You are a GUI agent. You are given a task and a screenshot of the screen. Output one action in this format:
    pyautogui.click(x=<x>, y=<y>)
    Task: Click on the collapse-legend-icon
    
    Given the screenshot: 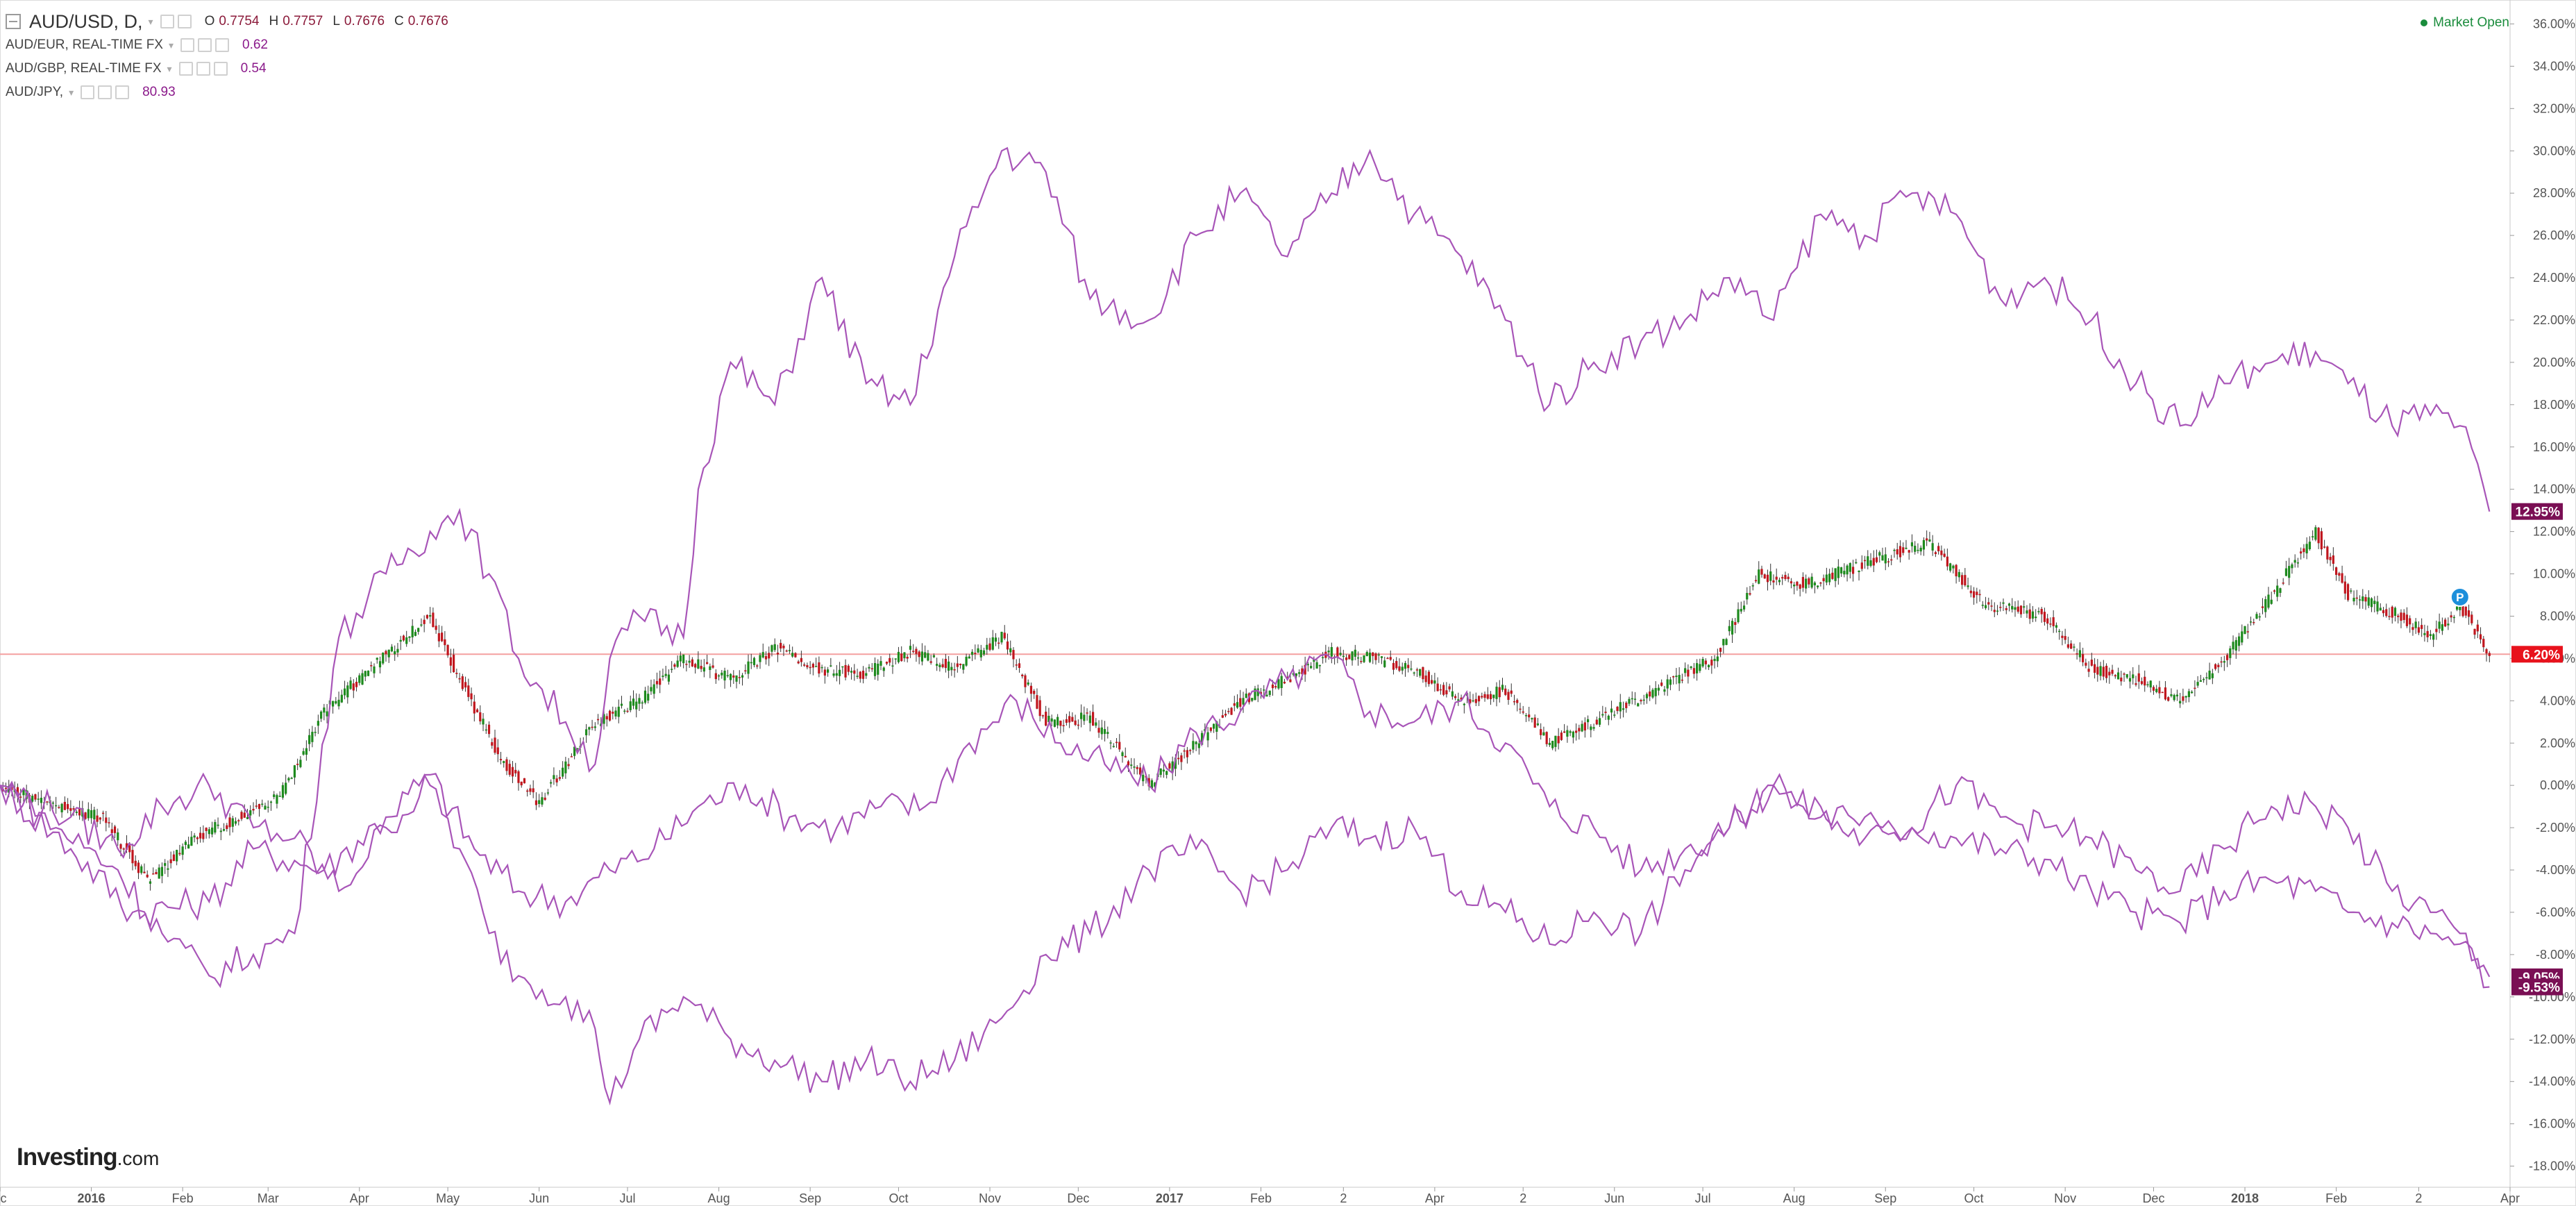 What is the action you would take?
    pyautogui.click(x=13, y=22)
    